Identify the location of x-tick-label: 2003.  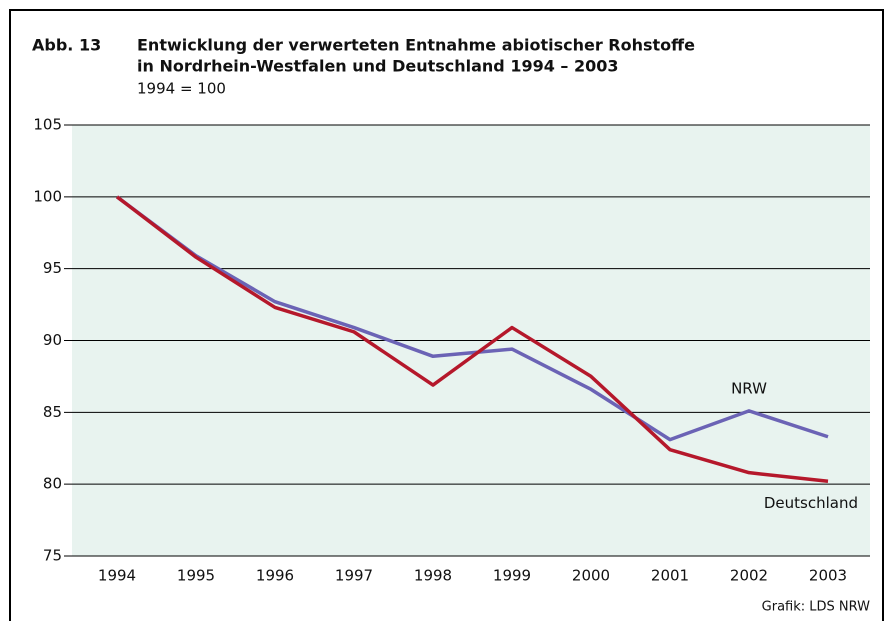
(828, 576).